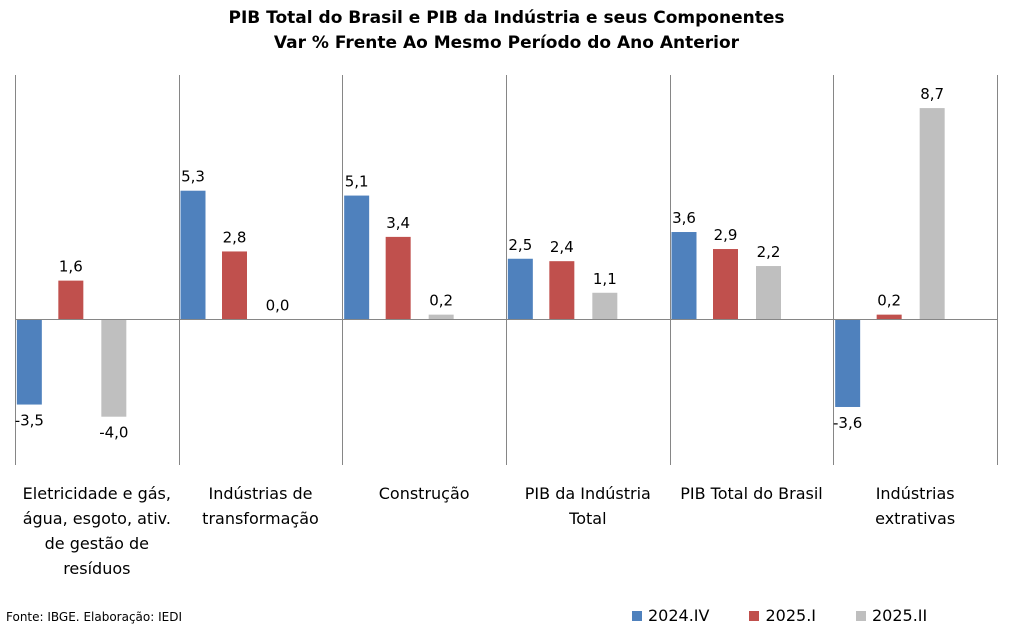  I want to click on legend-label: 2024.IV, so click(679, 615).